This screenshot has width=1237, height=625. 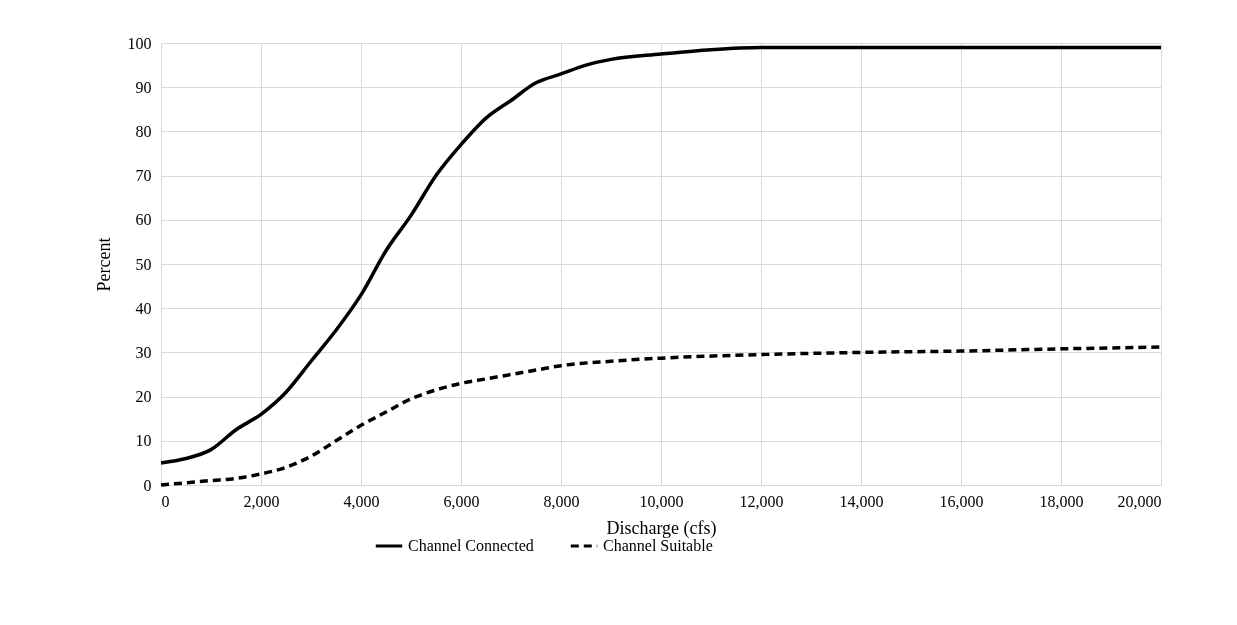 I want to click on y-tick-label: 90, so click(x=143, y=87).